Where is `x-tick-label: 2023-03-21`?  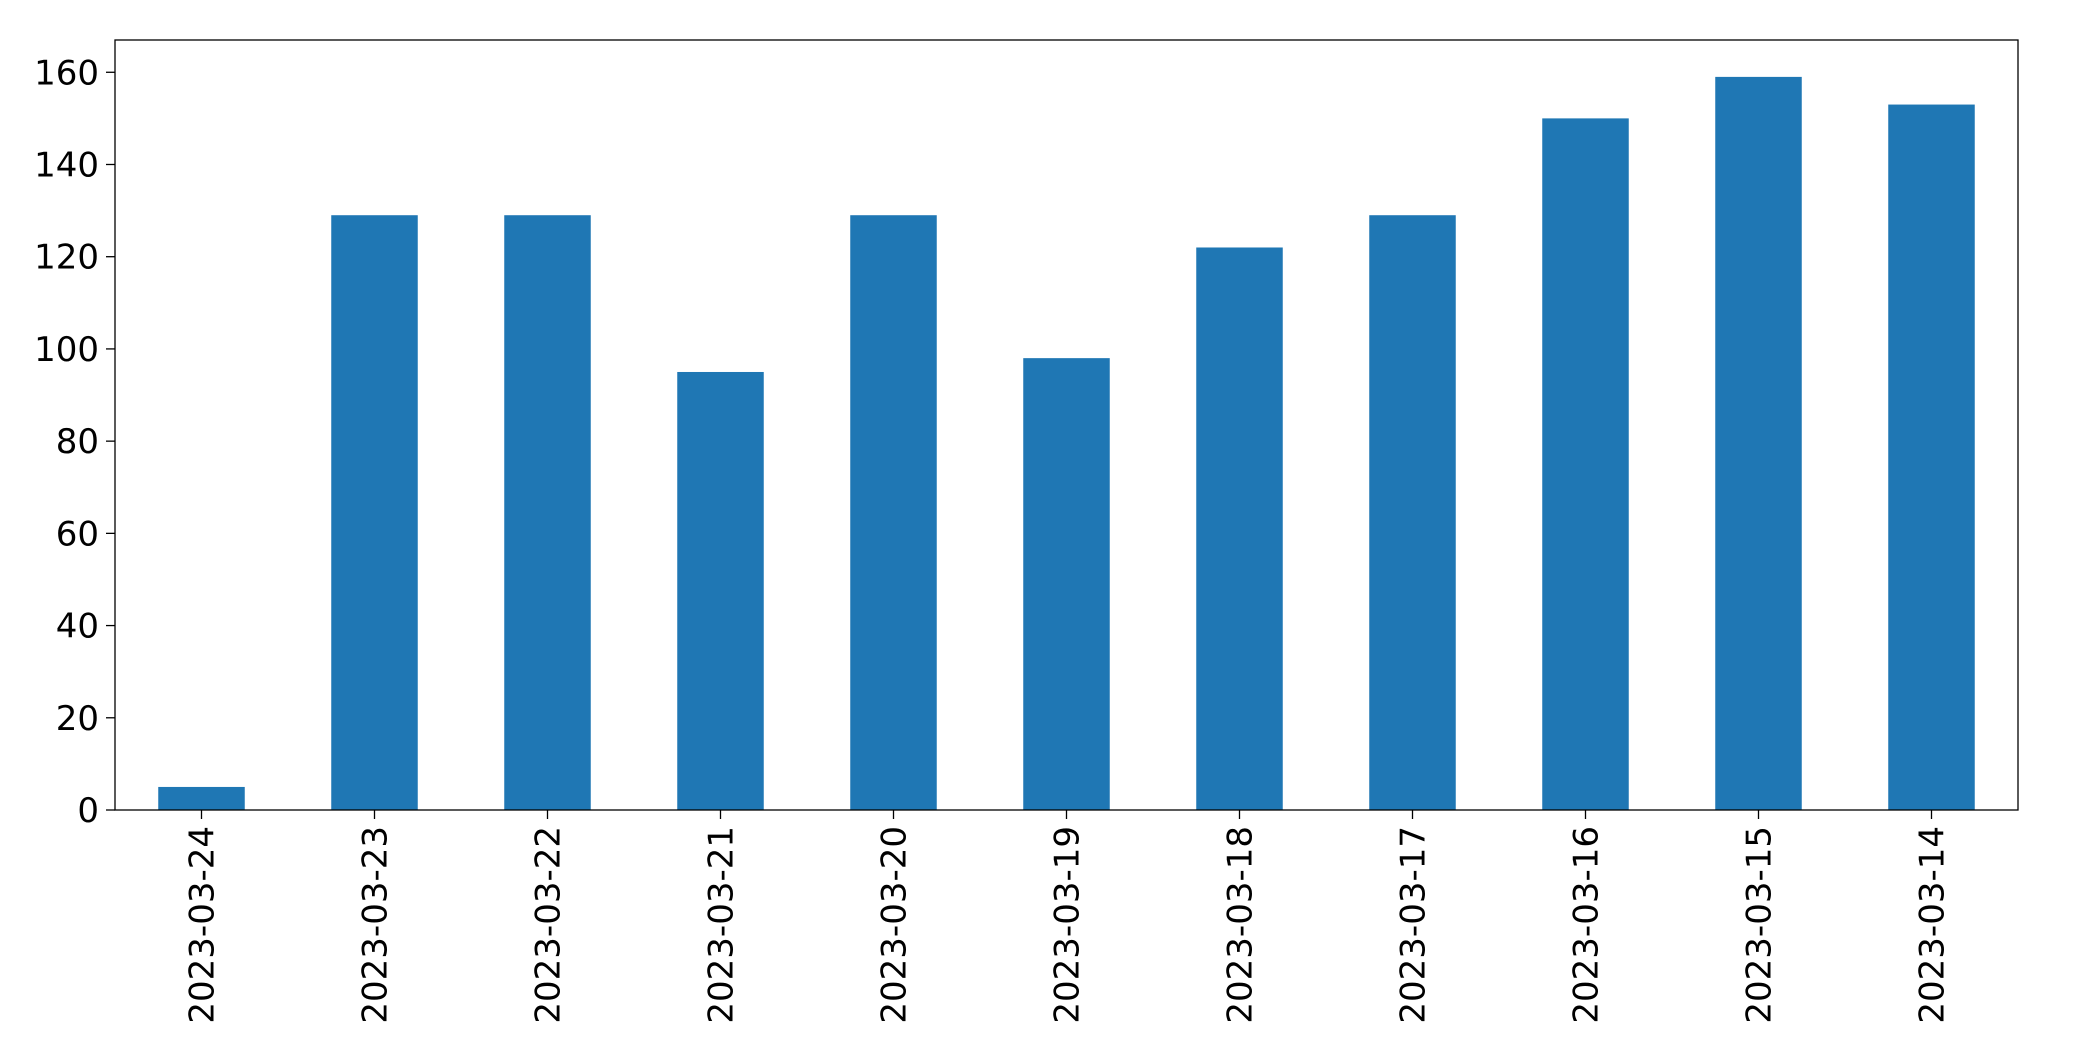
x-tick-label: 2023-03-21 is located at coordinates (722, 925).